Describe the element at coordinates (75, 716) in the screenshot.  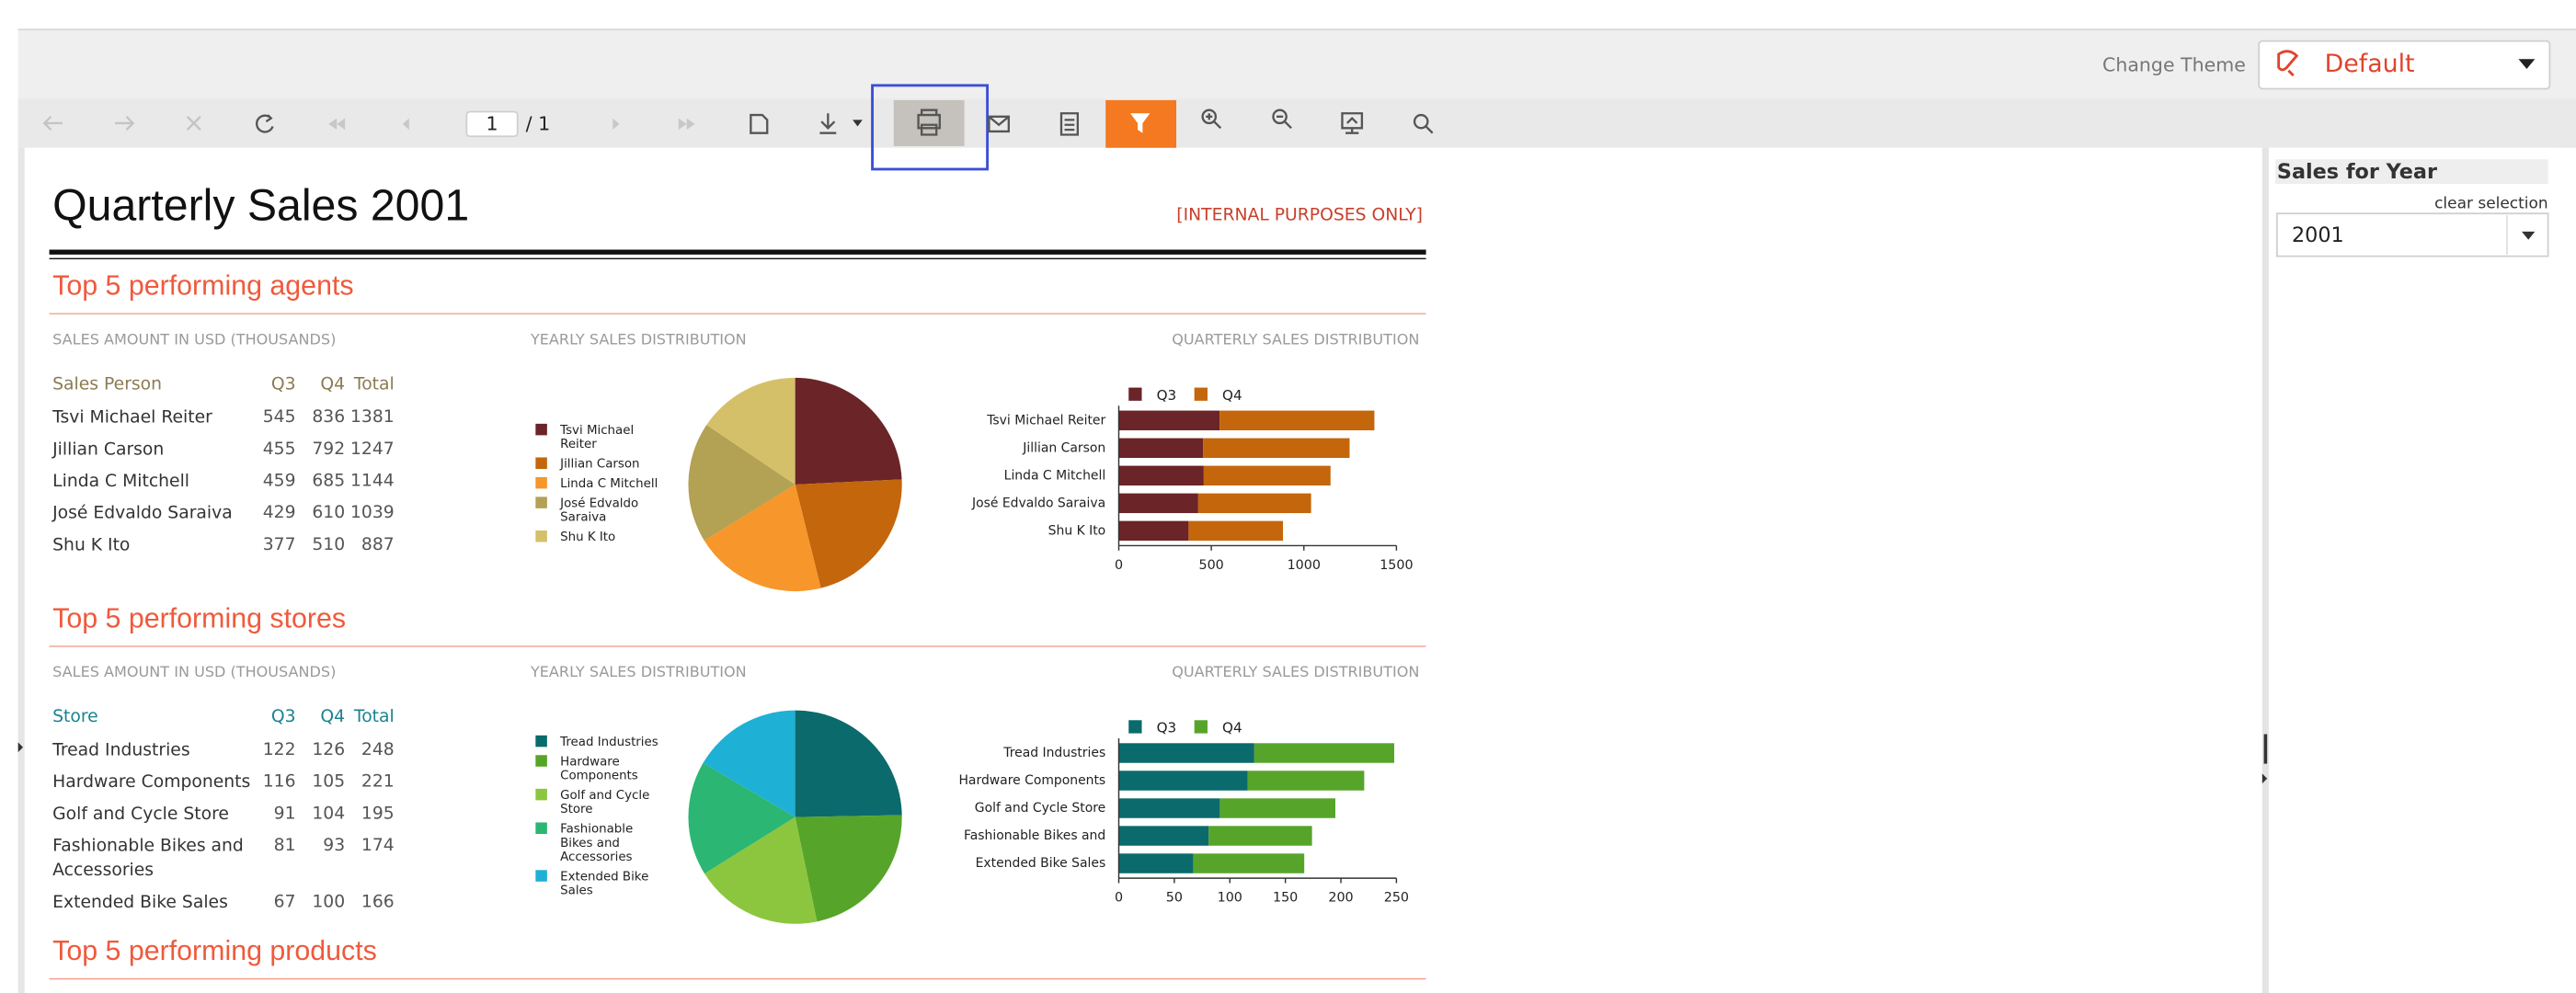
I see `table-header: Store` at that location.